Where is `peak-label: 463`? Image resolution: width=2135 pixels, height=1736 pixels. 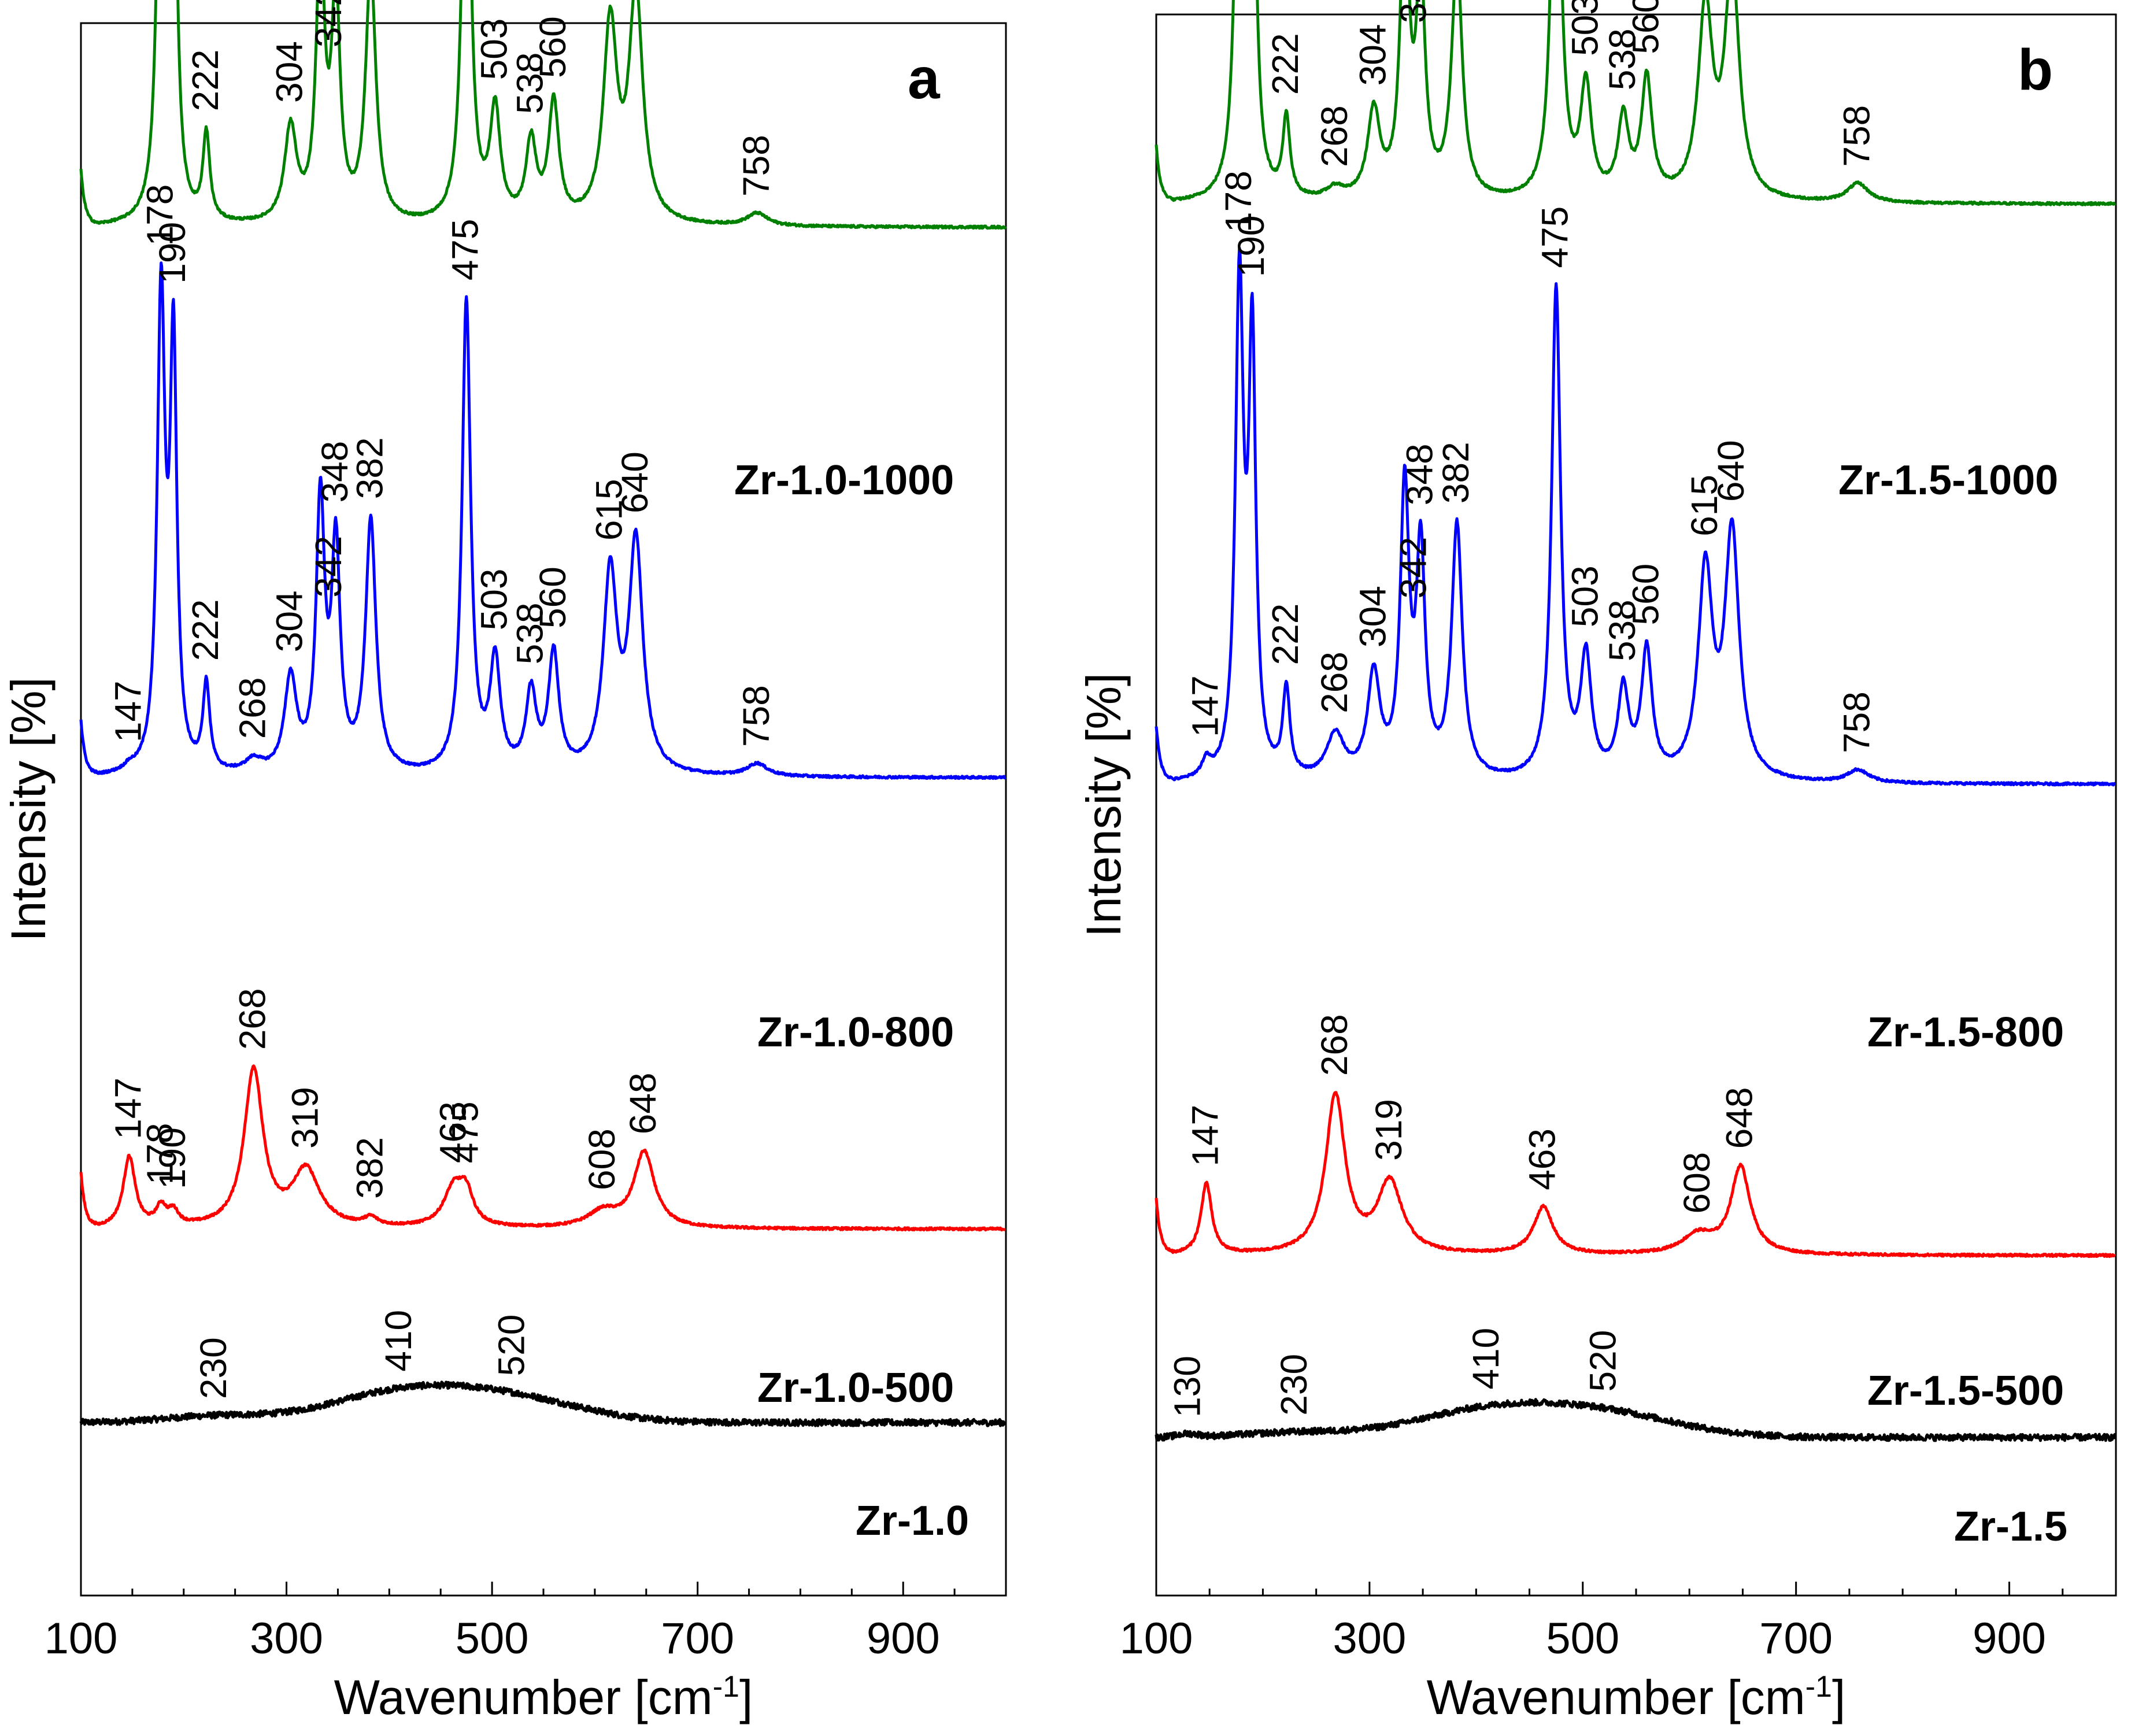 peak-label: 463 is located at coordinates (1542, 1159).